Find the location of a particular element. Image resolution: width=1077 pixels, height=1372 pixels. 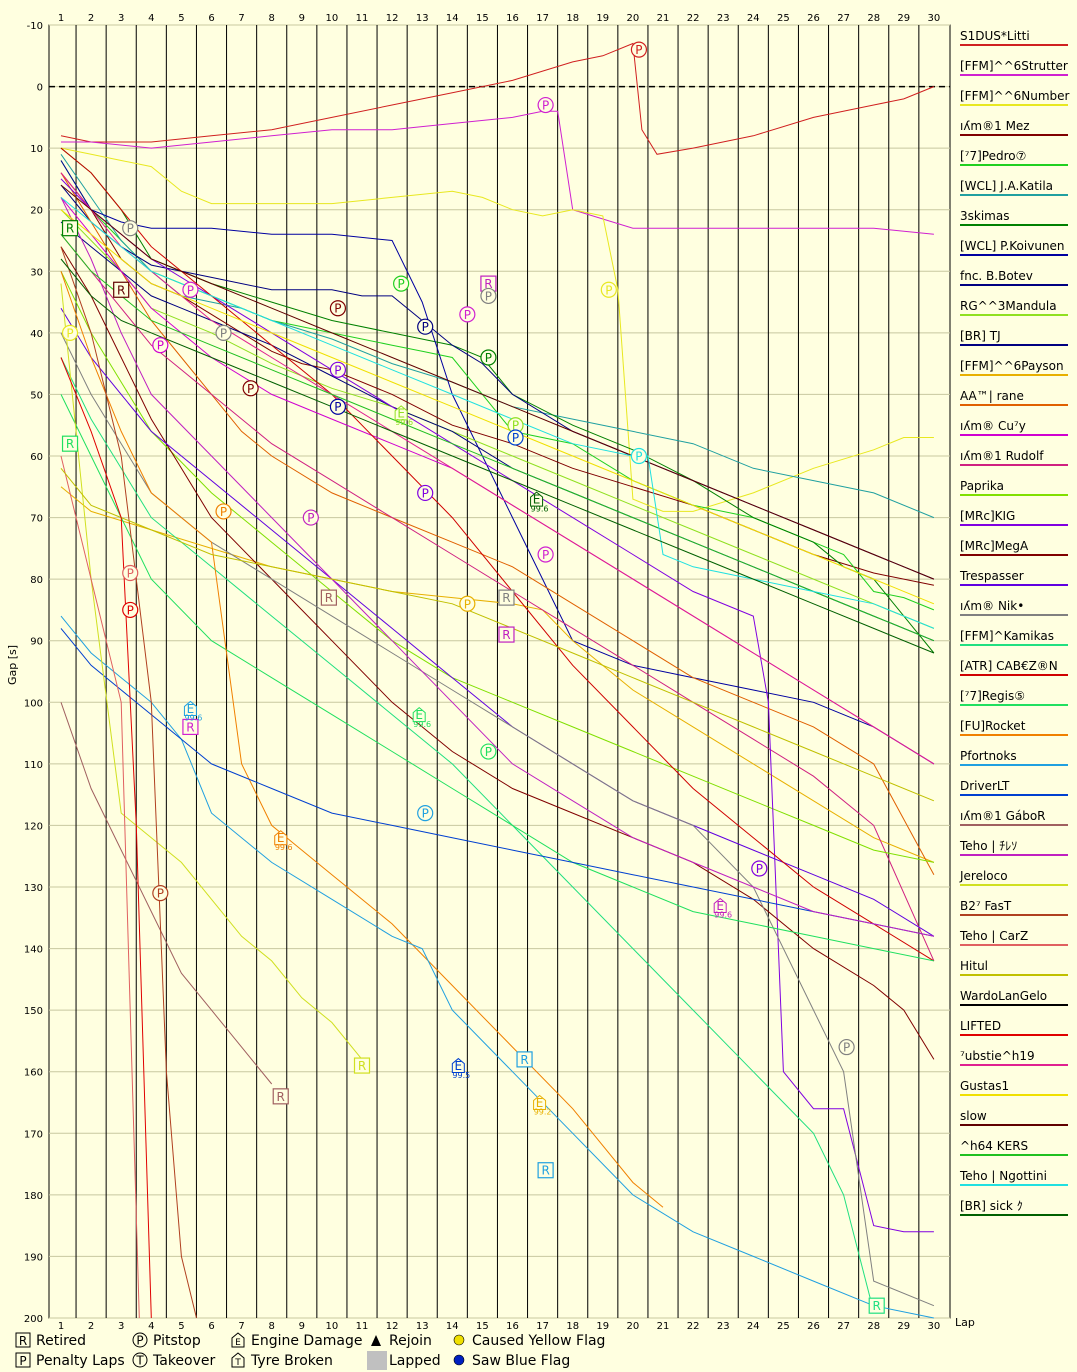

y-tick-label: 60 is located at coordinates (36, 457).